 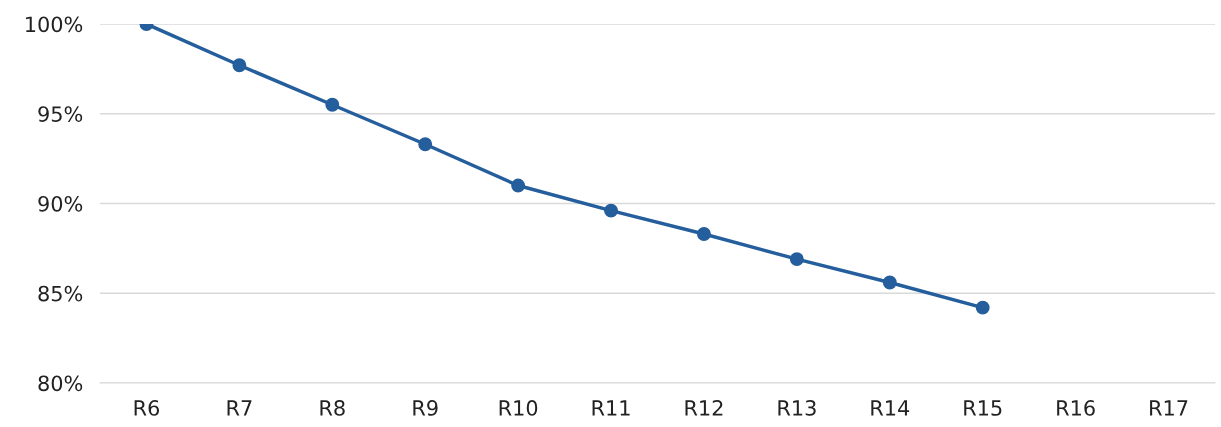 What do you see at coordinates (54, 24) in the screenshot?
I see `y-tick-label: 100%` at bounding box center [54, 24].